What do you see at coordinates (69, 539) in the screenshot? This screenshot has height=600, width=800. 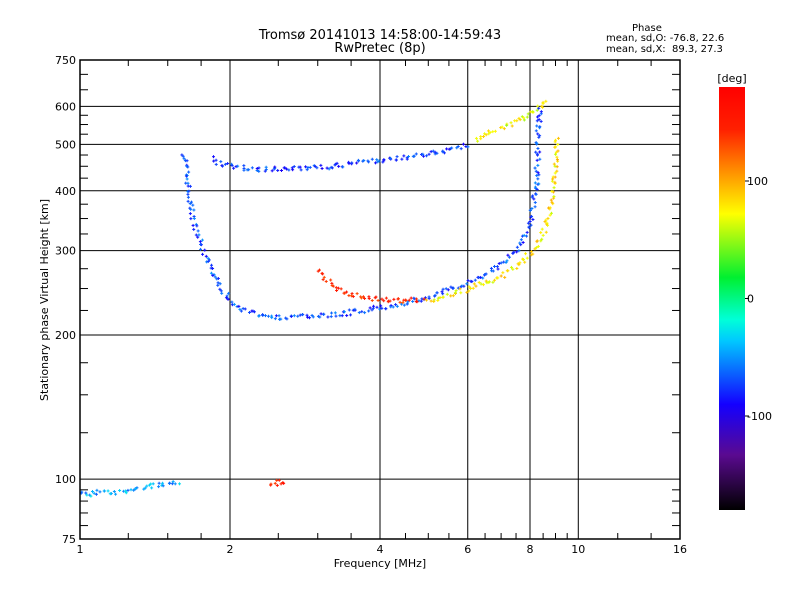 I see `y-tick-label: 75` at bounding box center [69, 539].